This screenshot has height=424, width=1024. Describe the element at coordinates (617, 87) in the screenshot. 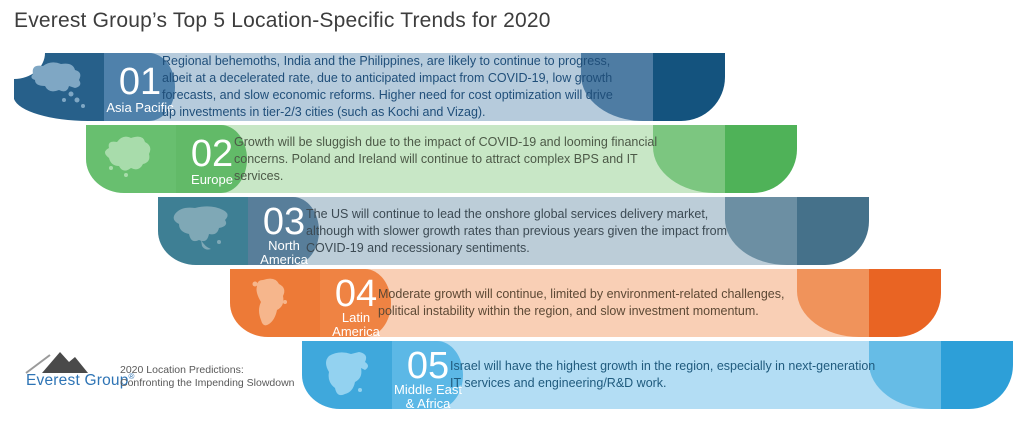

I see `row1-wave-medium` at that location.